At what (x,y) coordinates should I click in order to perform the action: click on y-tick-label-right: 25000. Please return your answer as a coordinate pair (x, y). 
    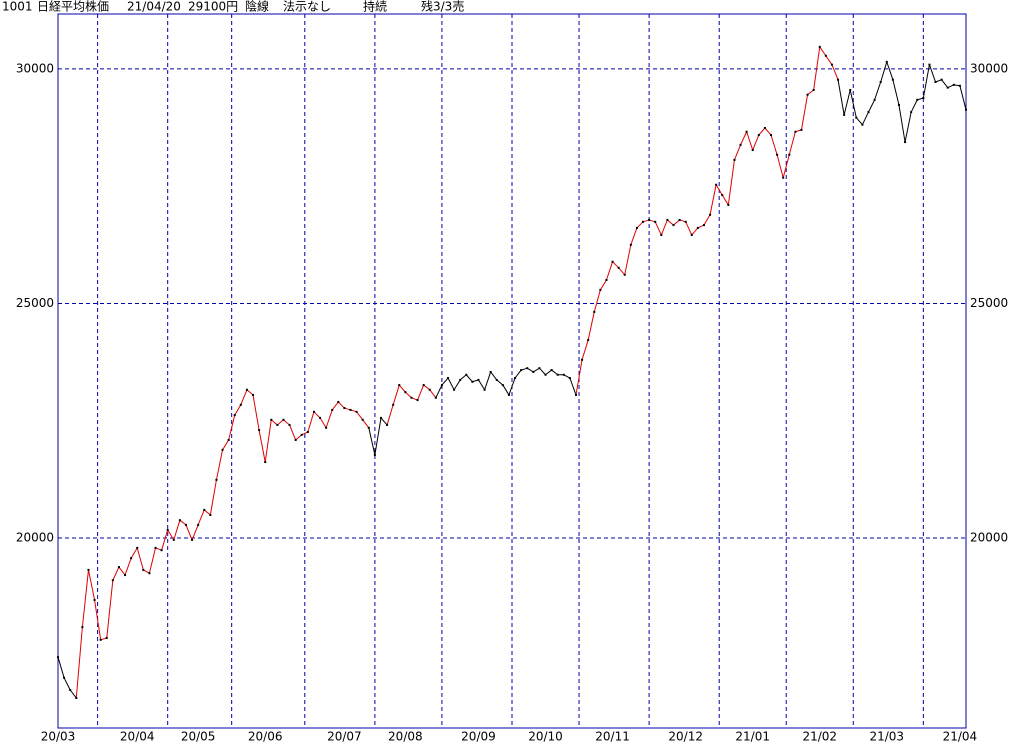
    Looking at the image, I should click on (989, 303).